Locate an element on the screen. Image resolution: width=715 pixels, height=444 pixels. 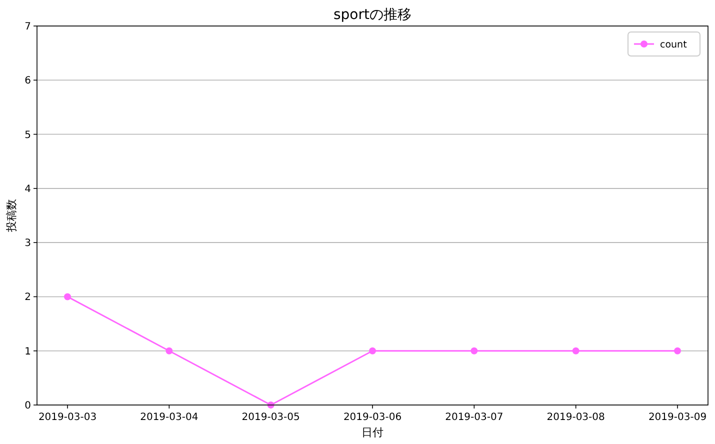
y-tick-label: 4 is located at coordinates (27, 189).